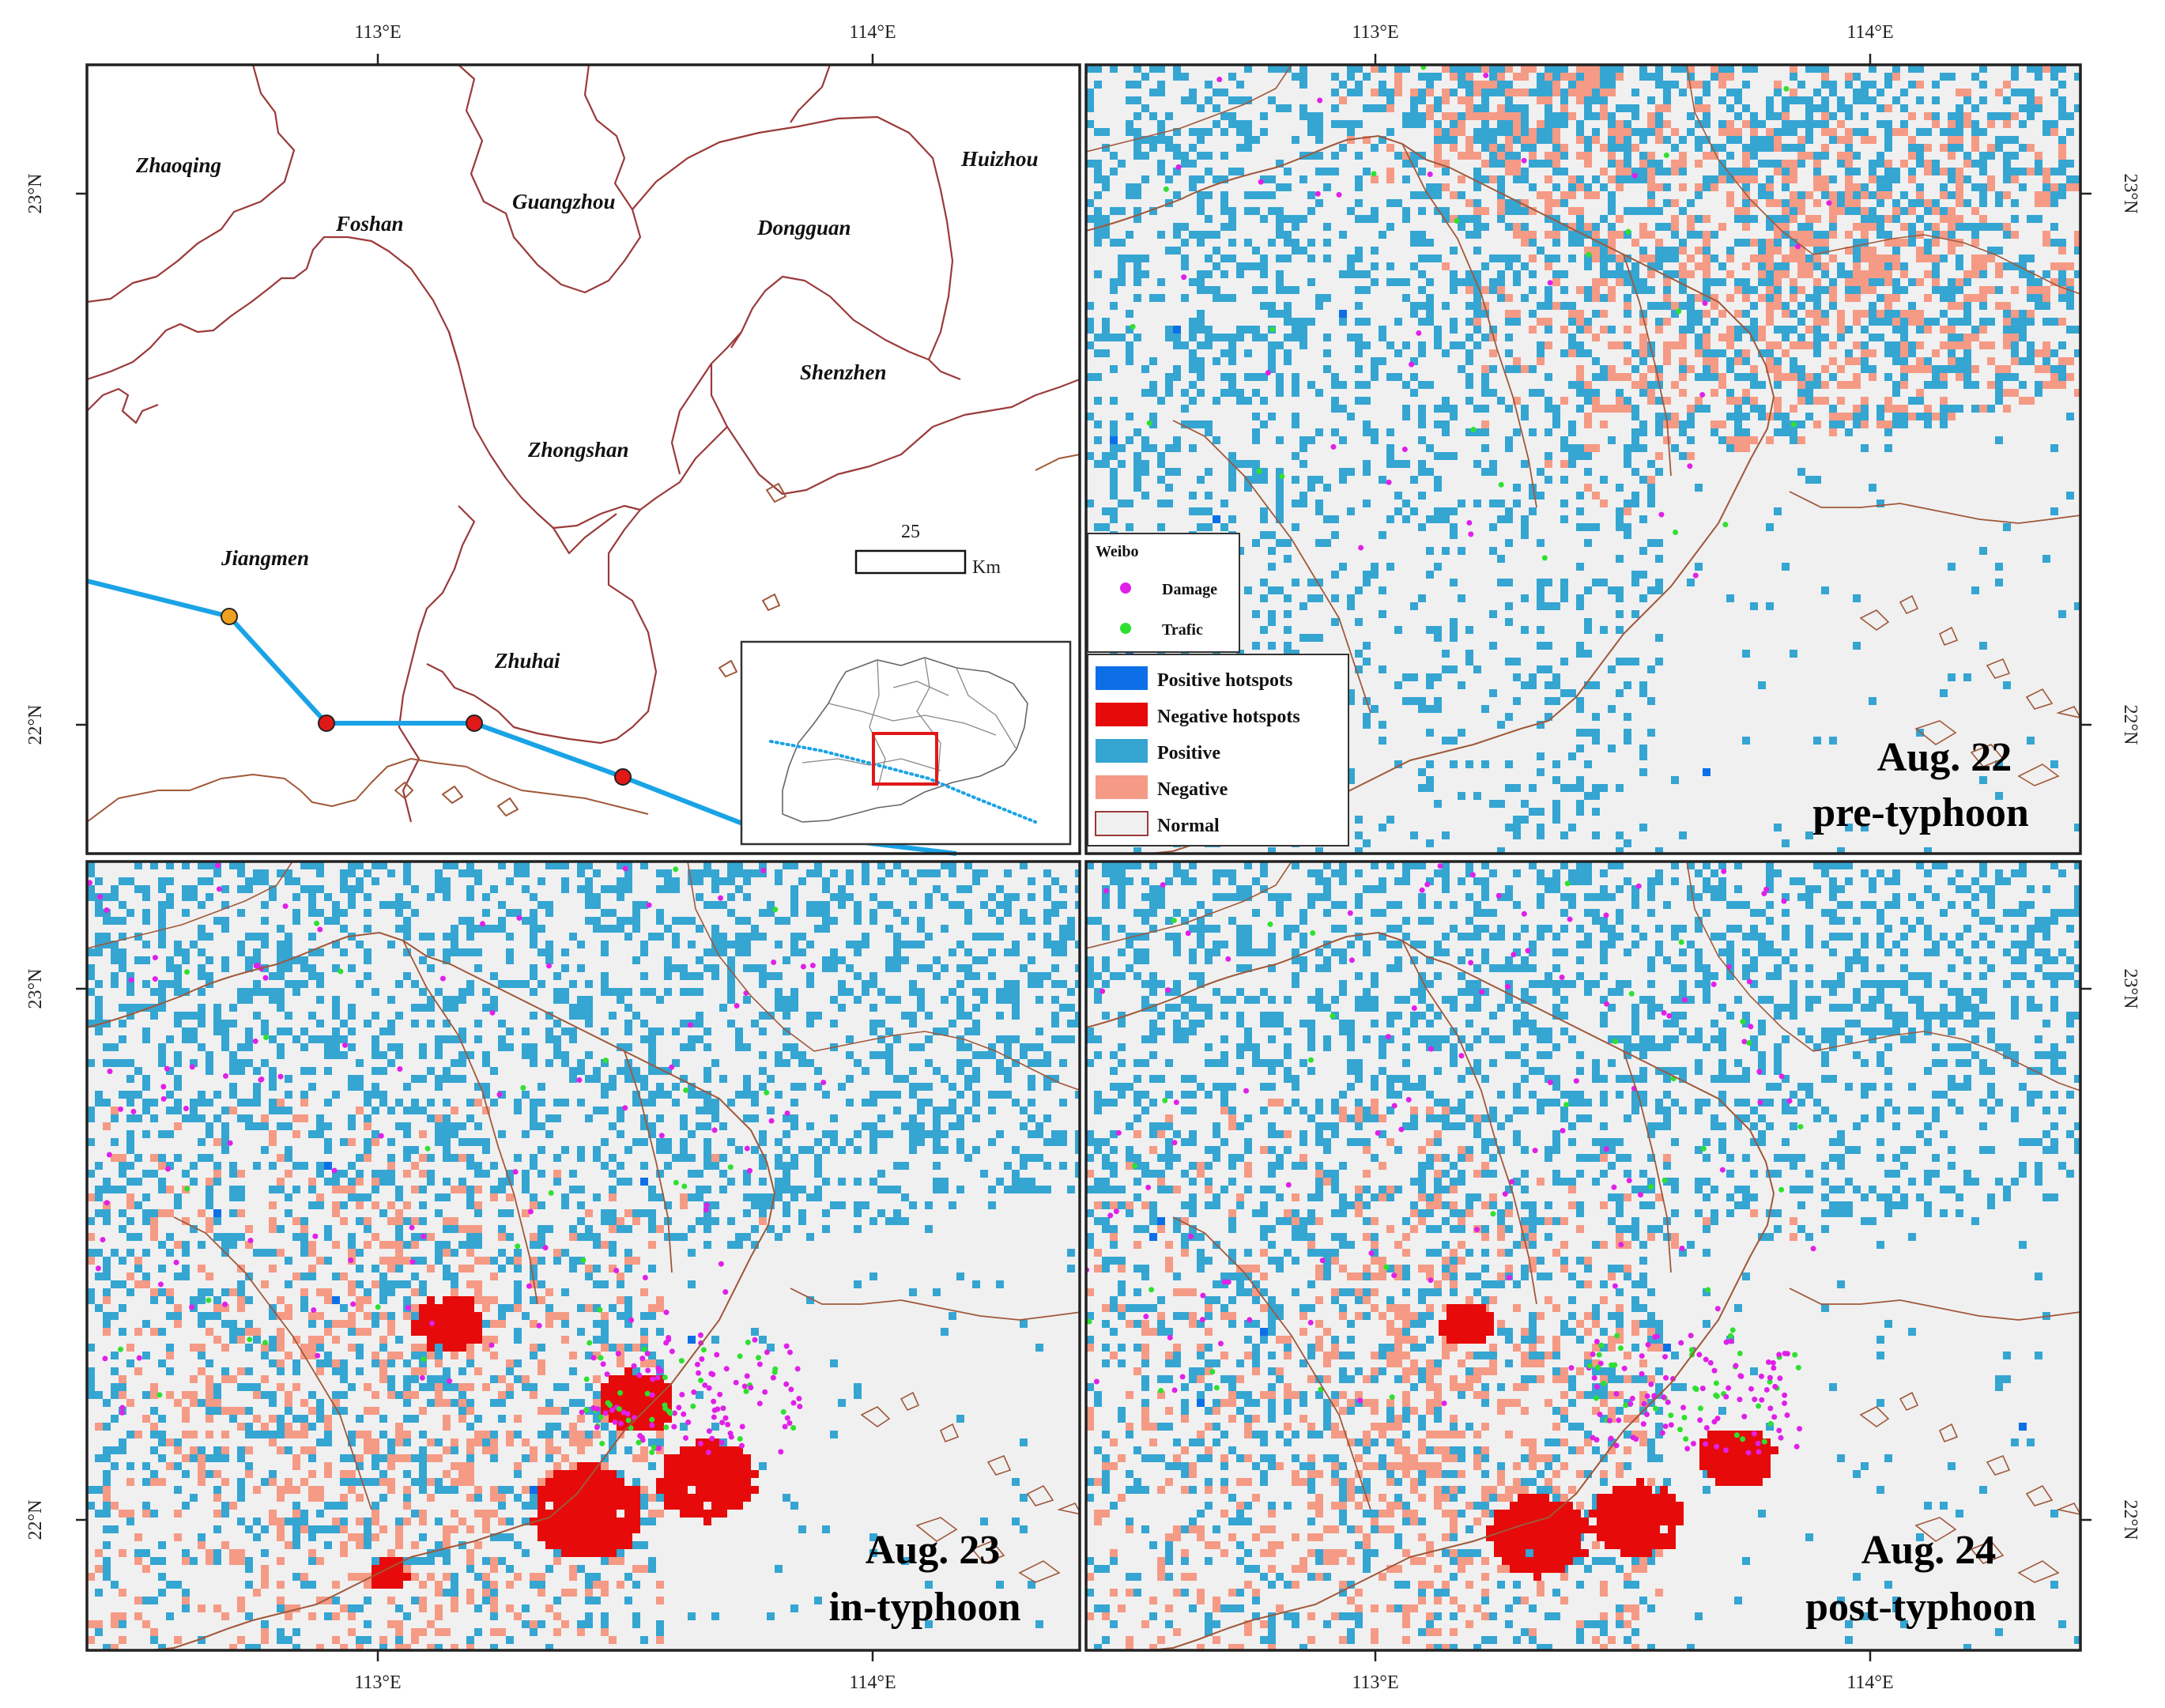 The height and width of the screenshot is (1708, 2165). Describe the element at coordinates (578, 450) in the screenshot. I see `city-label-zhongshan: Zhongshan` at that location.